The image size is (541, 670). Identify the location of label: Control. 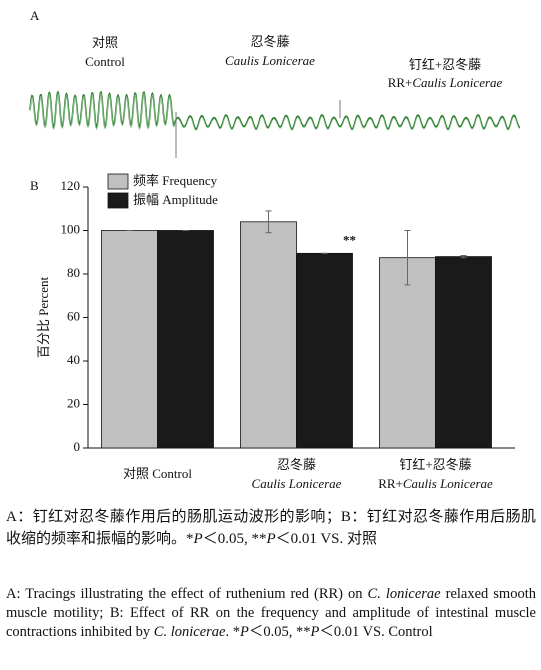
(105, 61).